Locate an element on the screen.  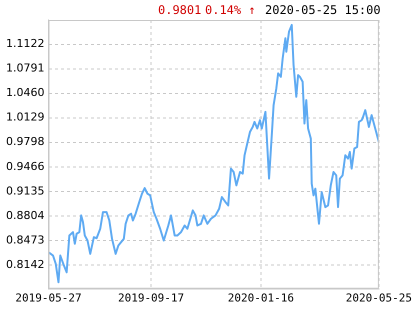
y-tick-label: 0.9798 is located at coordinates (25, 141).